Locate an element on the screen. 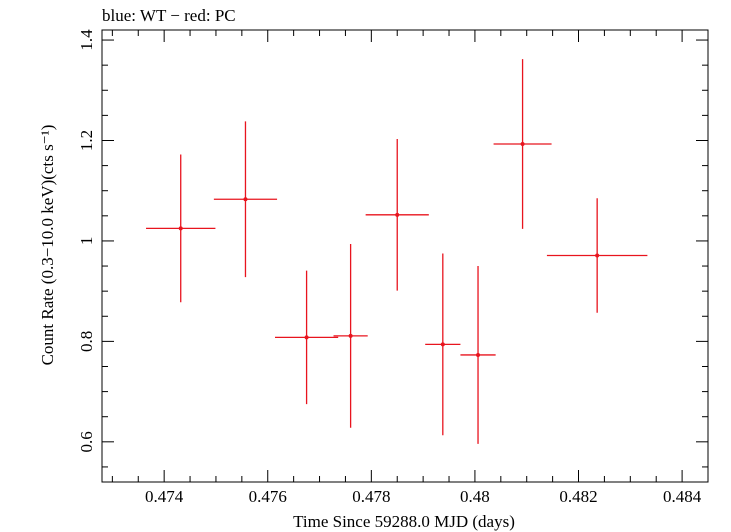  x-tick-label: 0.474 is located at coordinates (164, 496).